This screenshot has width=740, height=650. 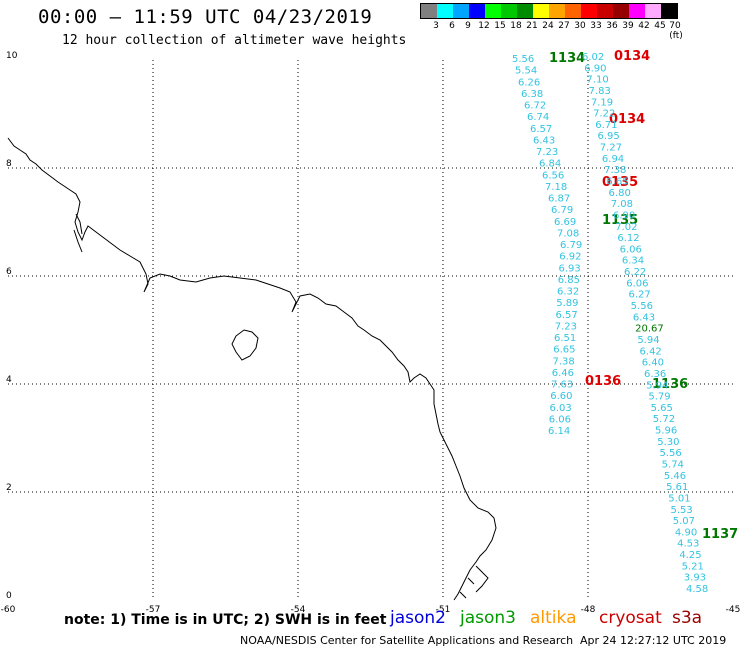 I want to click on x-tick-label: -45, so click(x=733, y=610).